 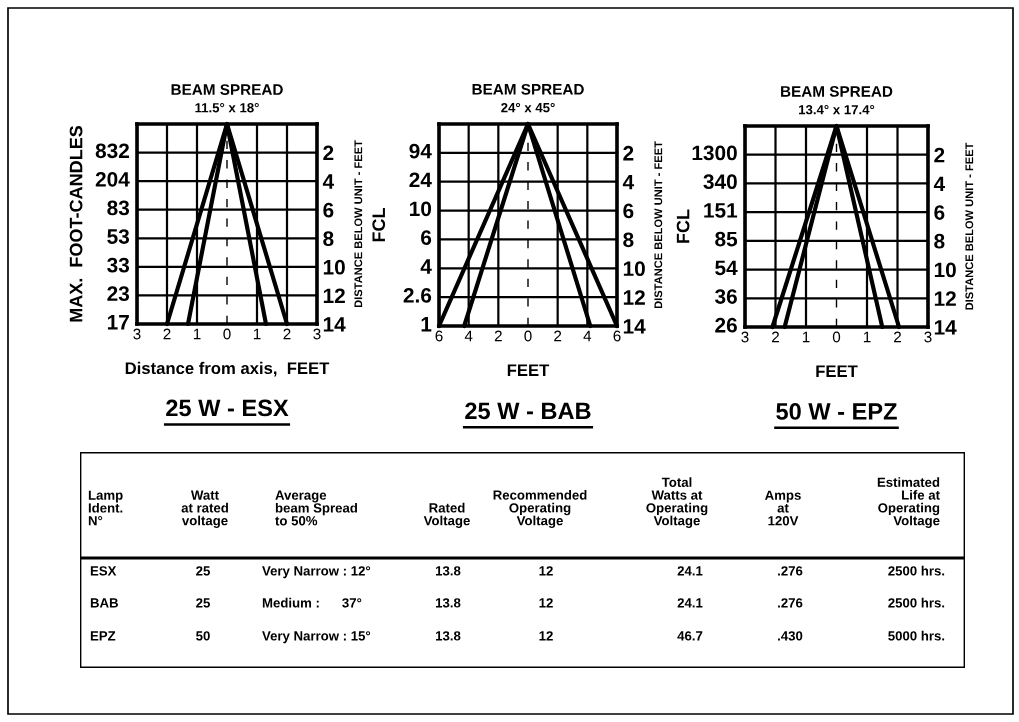 I want to click on text: 832, so click(x=112, y=151).